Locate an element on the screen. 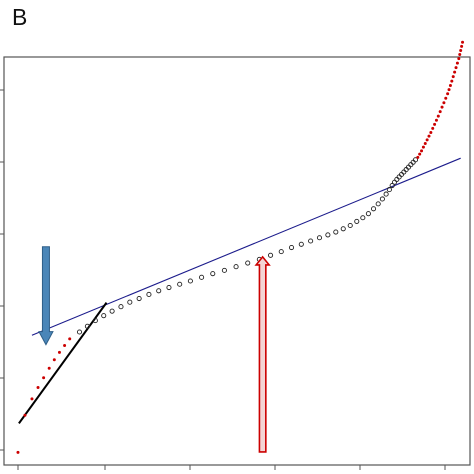 This screenshot has height=474, width=474. red-up-arrow is located at coordinates (262, 354).